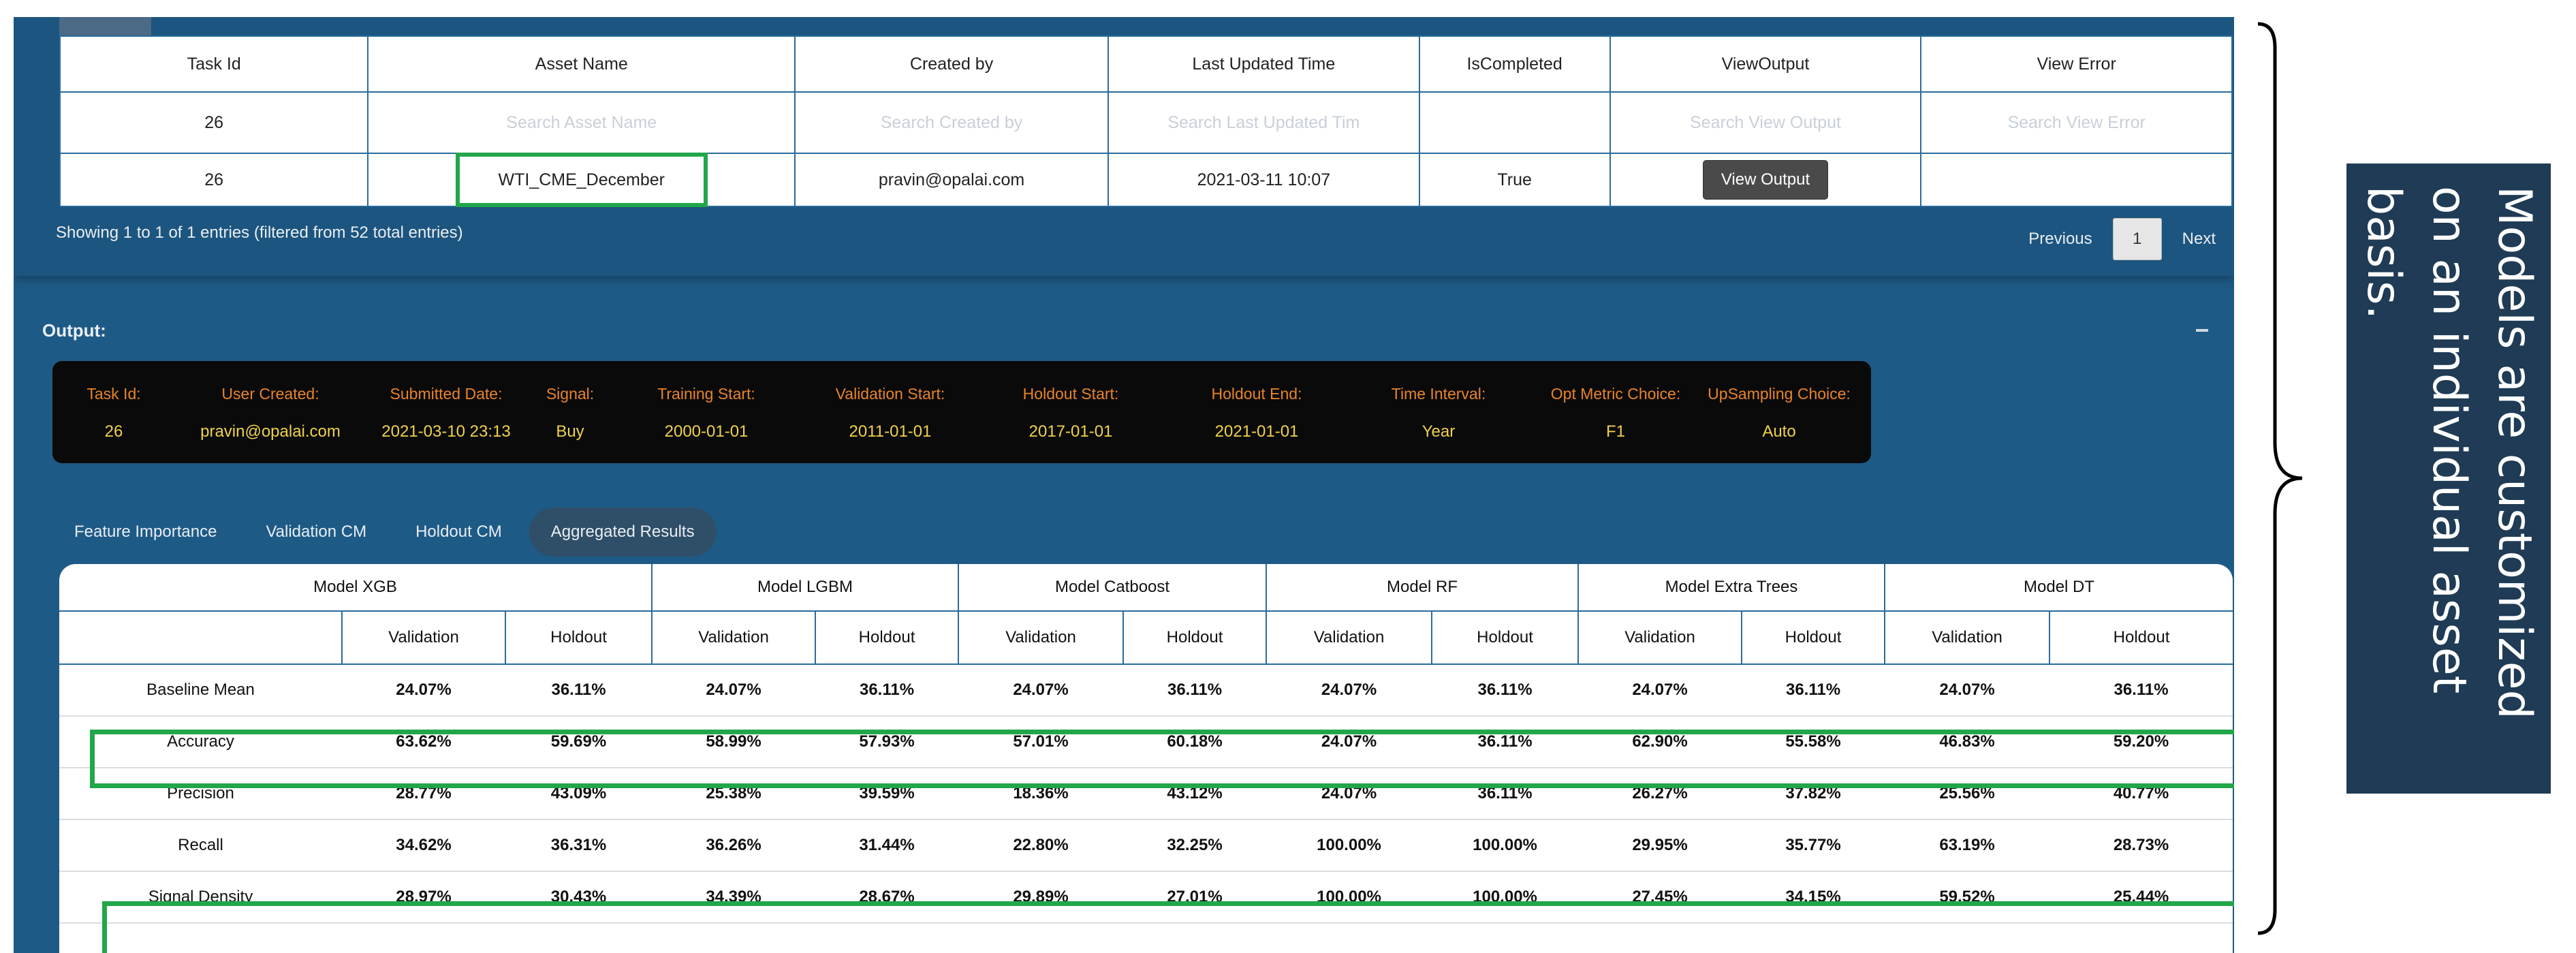 This screenshot has height=953, width=2576. I want to click on info-label: UpSampling Choice:, so click(1779, 394).